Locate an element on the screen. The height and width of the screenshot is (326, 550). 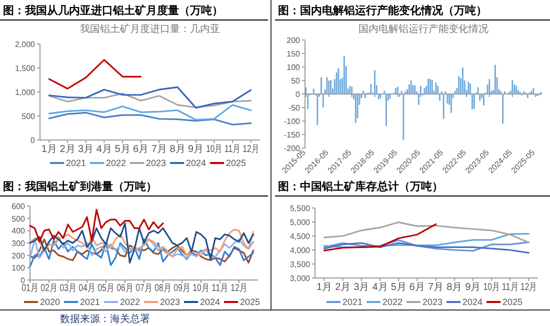
y-tick-label: -200 is located at coordinates (292, 148).